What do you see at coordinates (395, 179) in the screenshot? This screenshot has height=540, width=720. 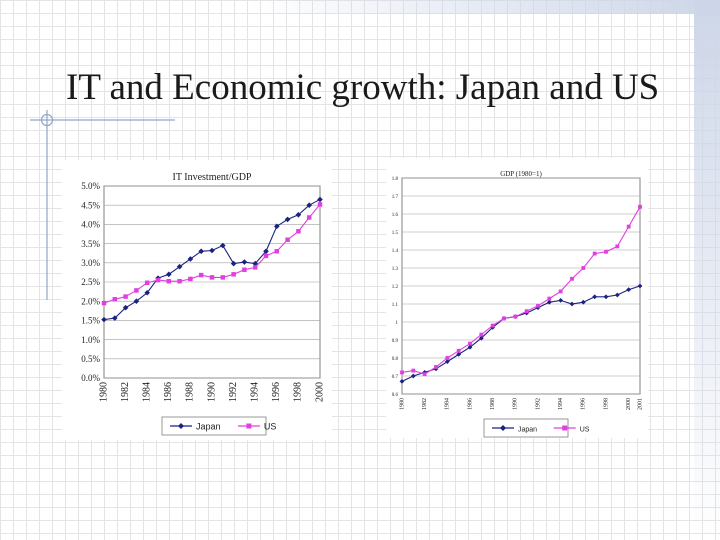 I see `chart2-y-tick-label: 1.8` at bounding box center [395, 179].